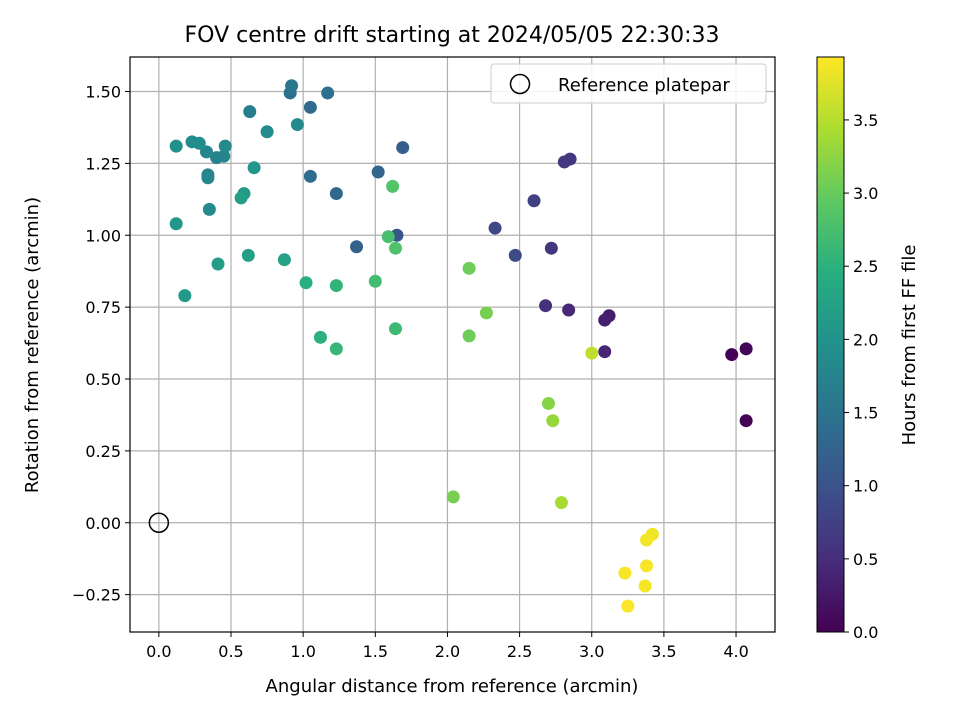 The height and width of the screenshot is (720, 960). What do you see at coordinates (103, 379) in the screenshot?
I see `y-tick-label: 0.50` at bounding box center [103, 379].